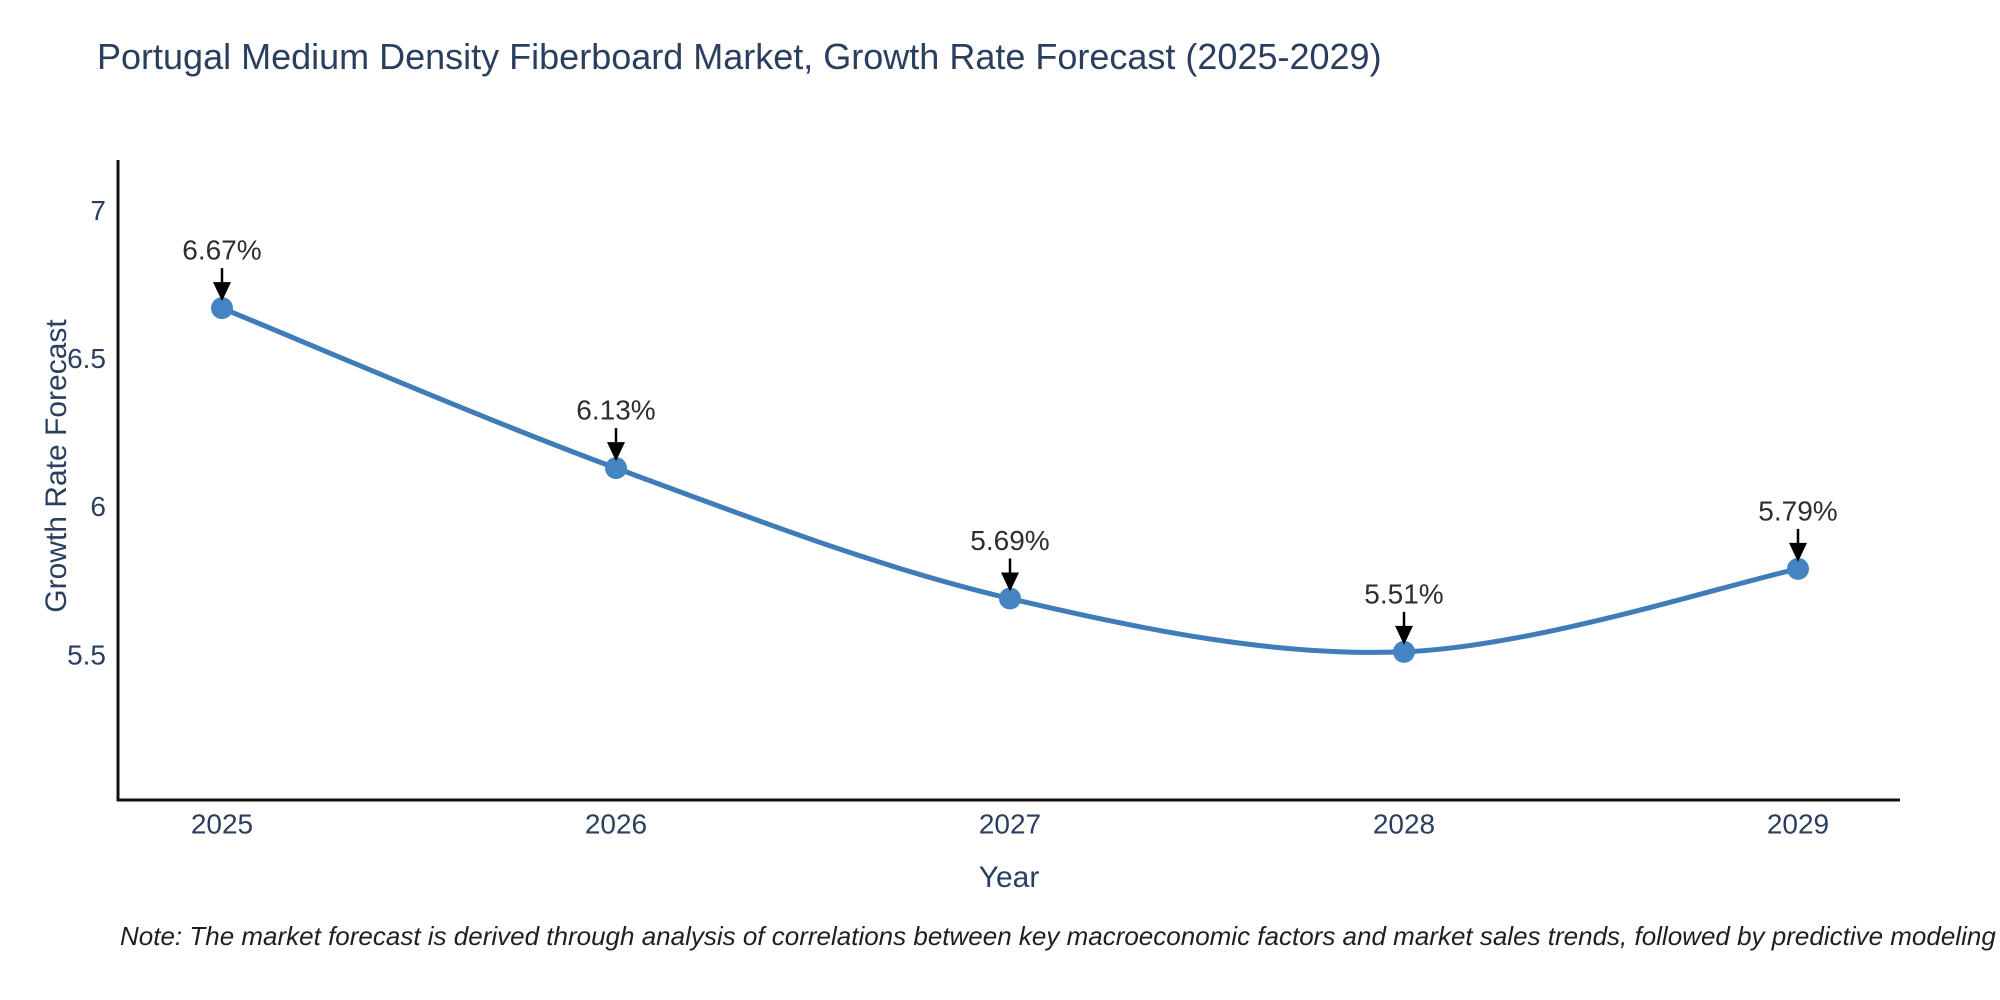 The image size is (2000, 1000). What do you see at coordinates (86, 654) in the screenshot?
I see `y-tick-label: 5.5` at bounding box center [86, 654].